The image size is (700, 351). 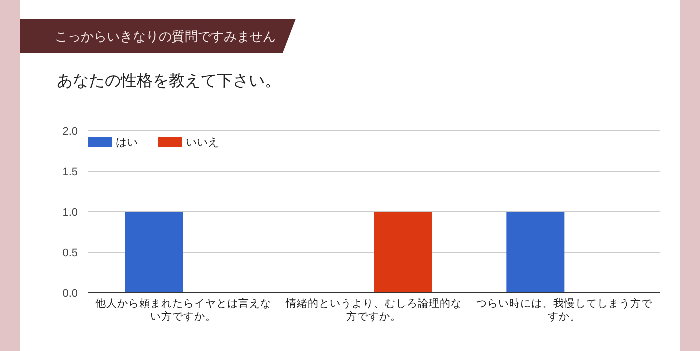 What do you see at coordinates (70, 213) in the screenshot?
I see `y-tick-label: 1.0` at bounding box center [70, 213].